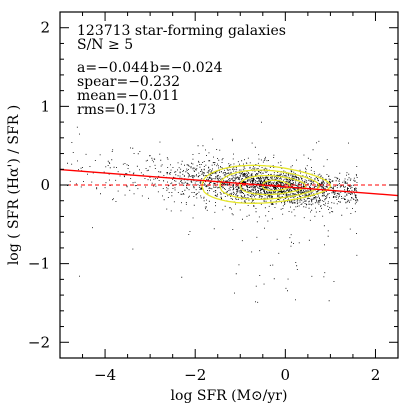 The image size is (407, 407). Describe the element at coordinates (128, 82) in the screenshot. I see `stat-spear: spear=−0.232` at that location.